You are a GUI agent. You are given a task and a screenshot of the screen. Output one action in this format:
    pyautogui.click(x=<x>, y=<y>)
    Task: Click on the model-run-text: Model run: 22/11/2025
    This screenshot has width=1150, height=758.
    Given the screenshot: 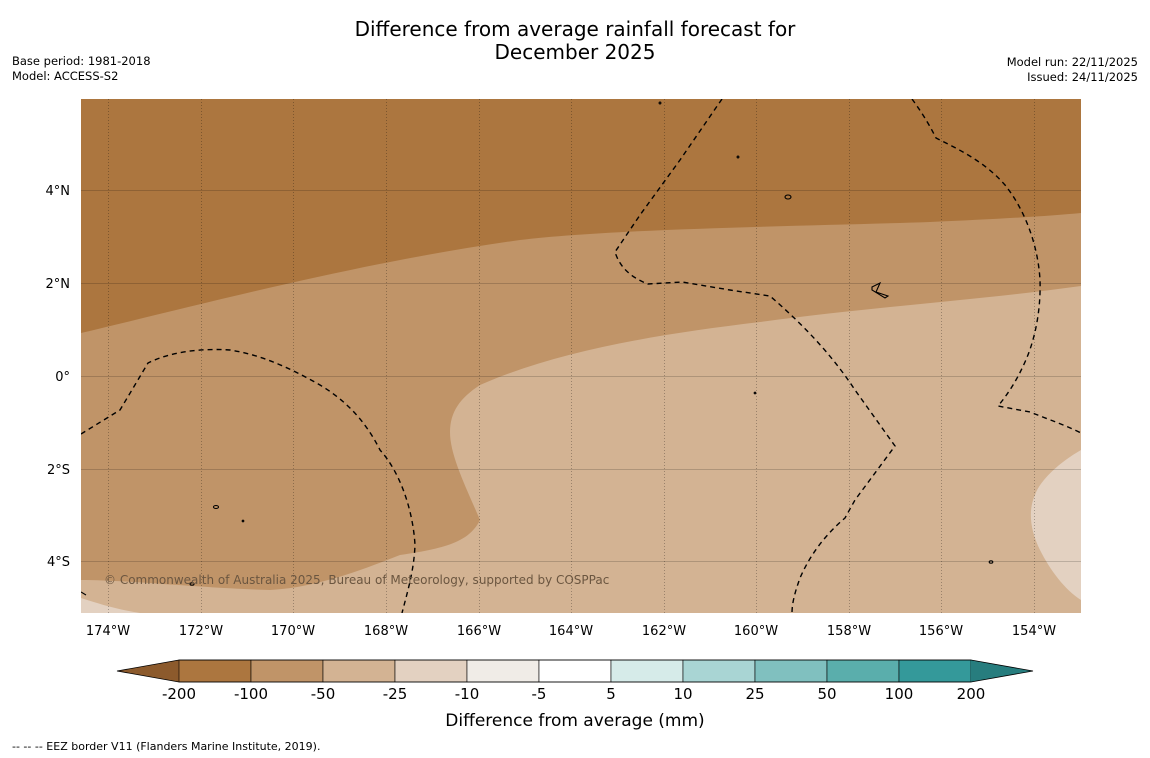 What is the action you would take?
    pyautogui.click(x=1072, y=62)
    